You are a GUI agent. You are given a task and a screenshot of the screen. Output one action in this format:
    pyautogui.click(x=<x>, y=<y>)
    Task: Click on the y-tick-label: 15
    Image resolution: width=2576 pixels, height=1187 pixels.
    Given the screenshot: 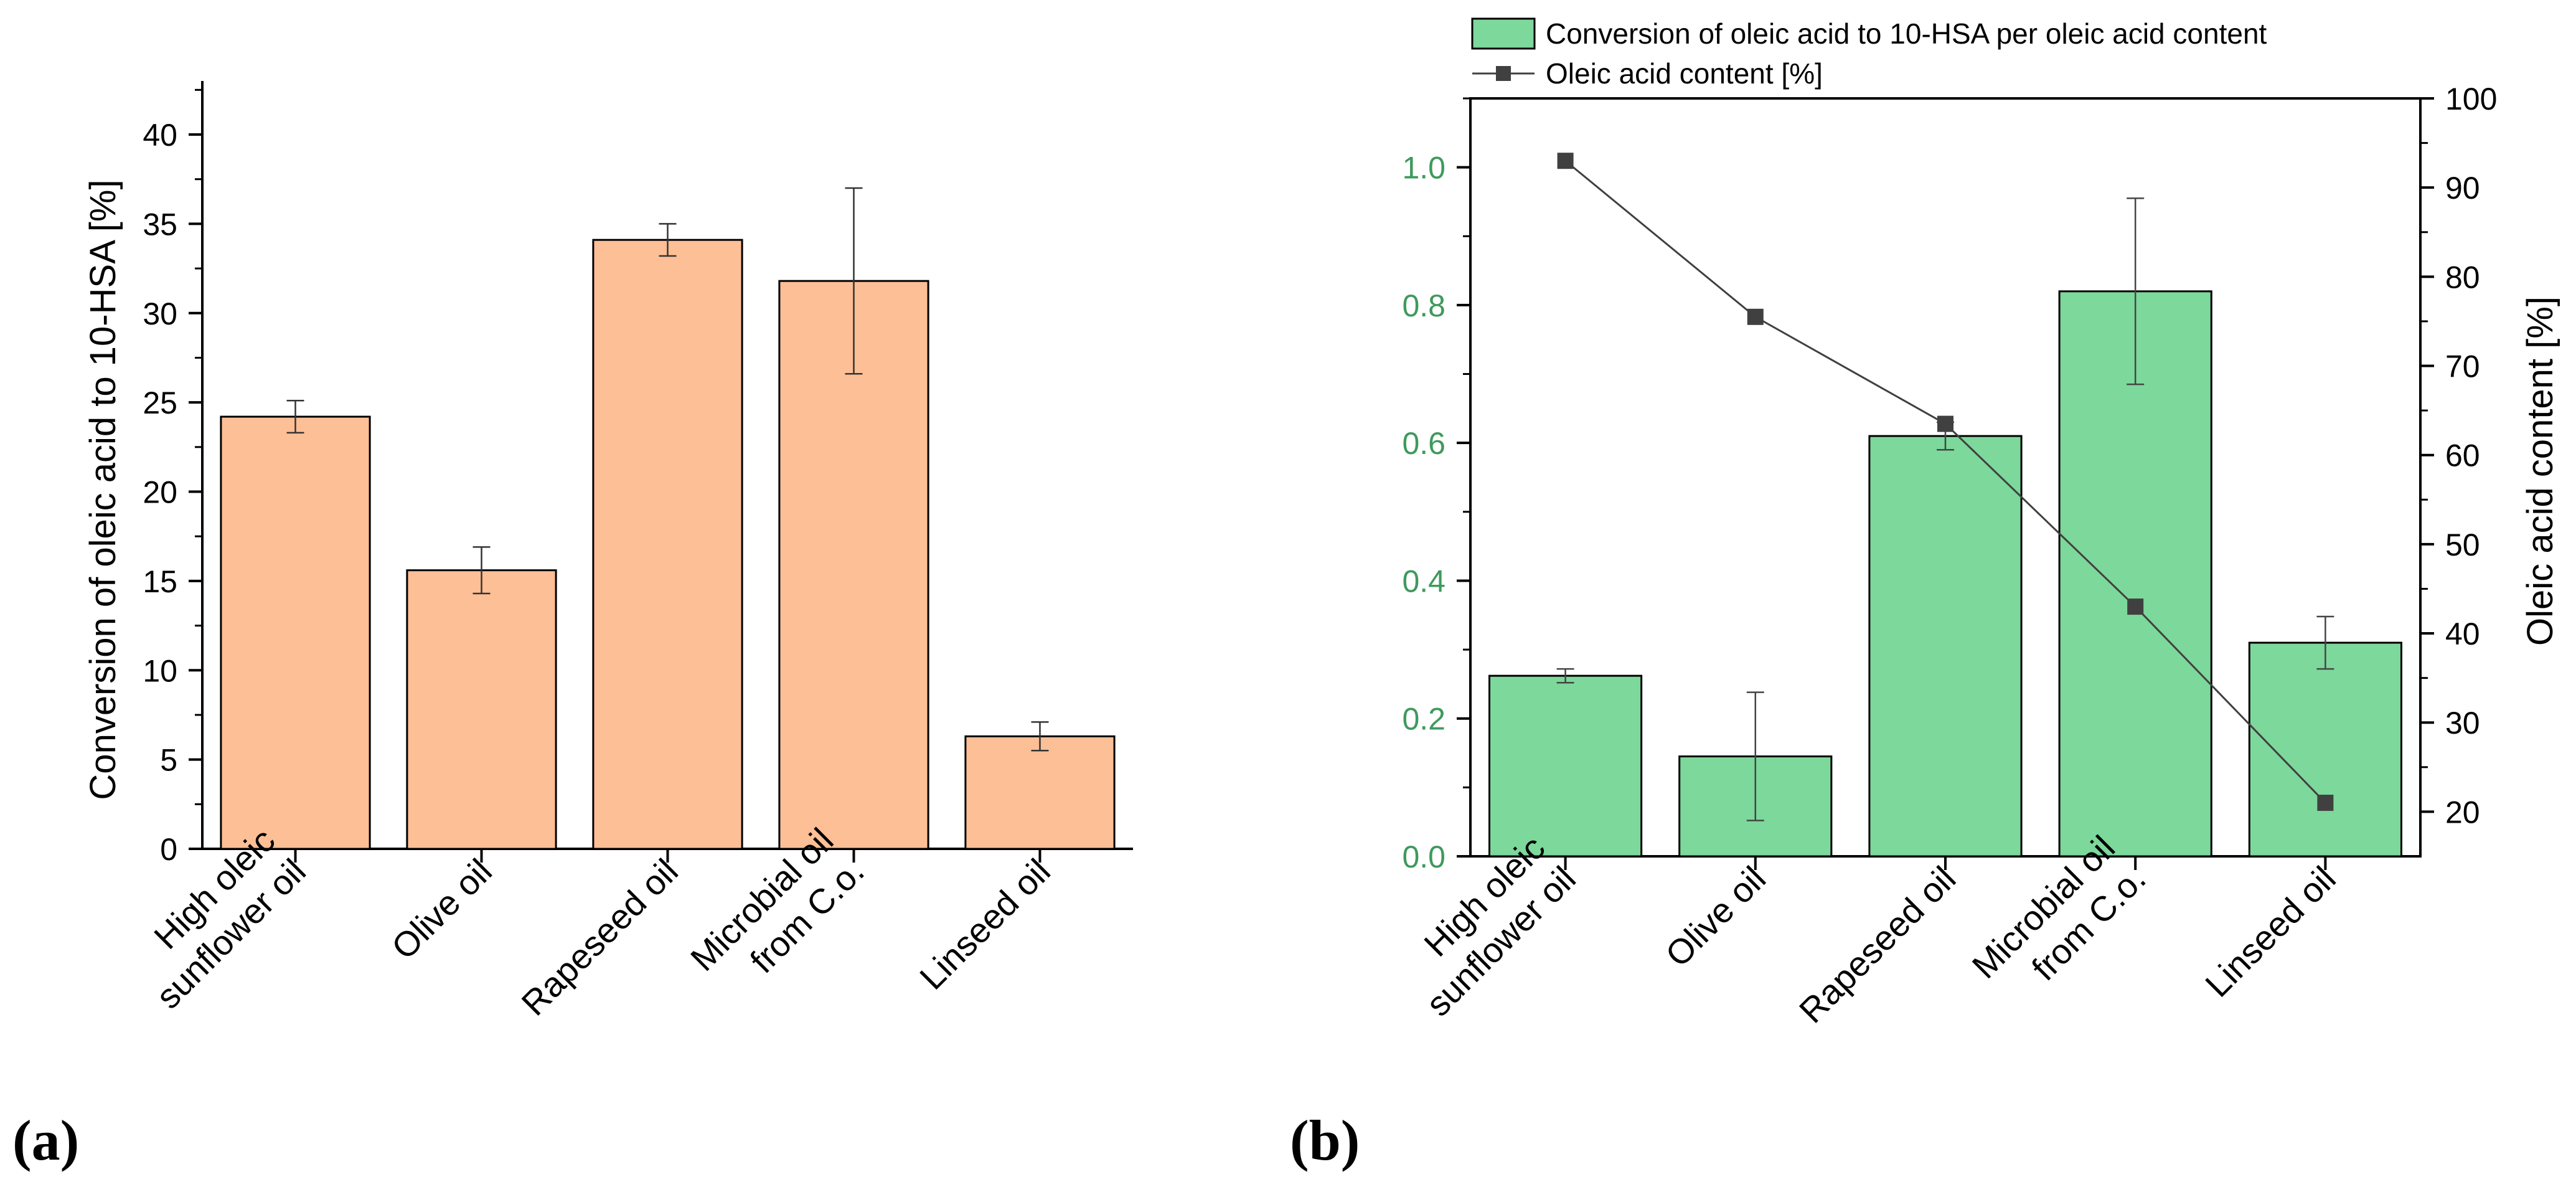 What is the action you would take?
    pyautogui.click(x=160, y=581)
    